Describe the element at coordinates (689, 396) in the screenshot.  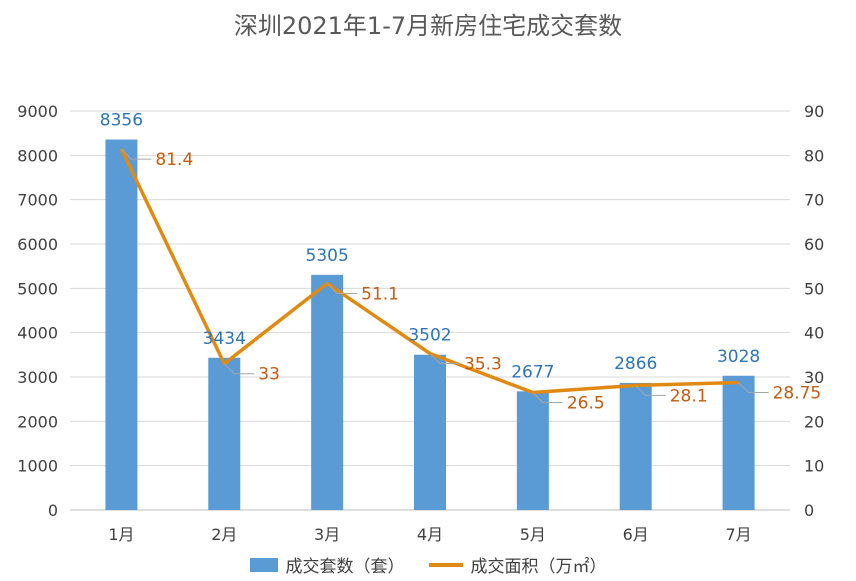
I see `line-data-label: 28.1` at that location.